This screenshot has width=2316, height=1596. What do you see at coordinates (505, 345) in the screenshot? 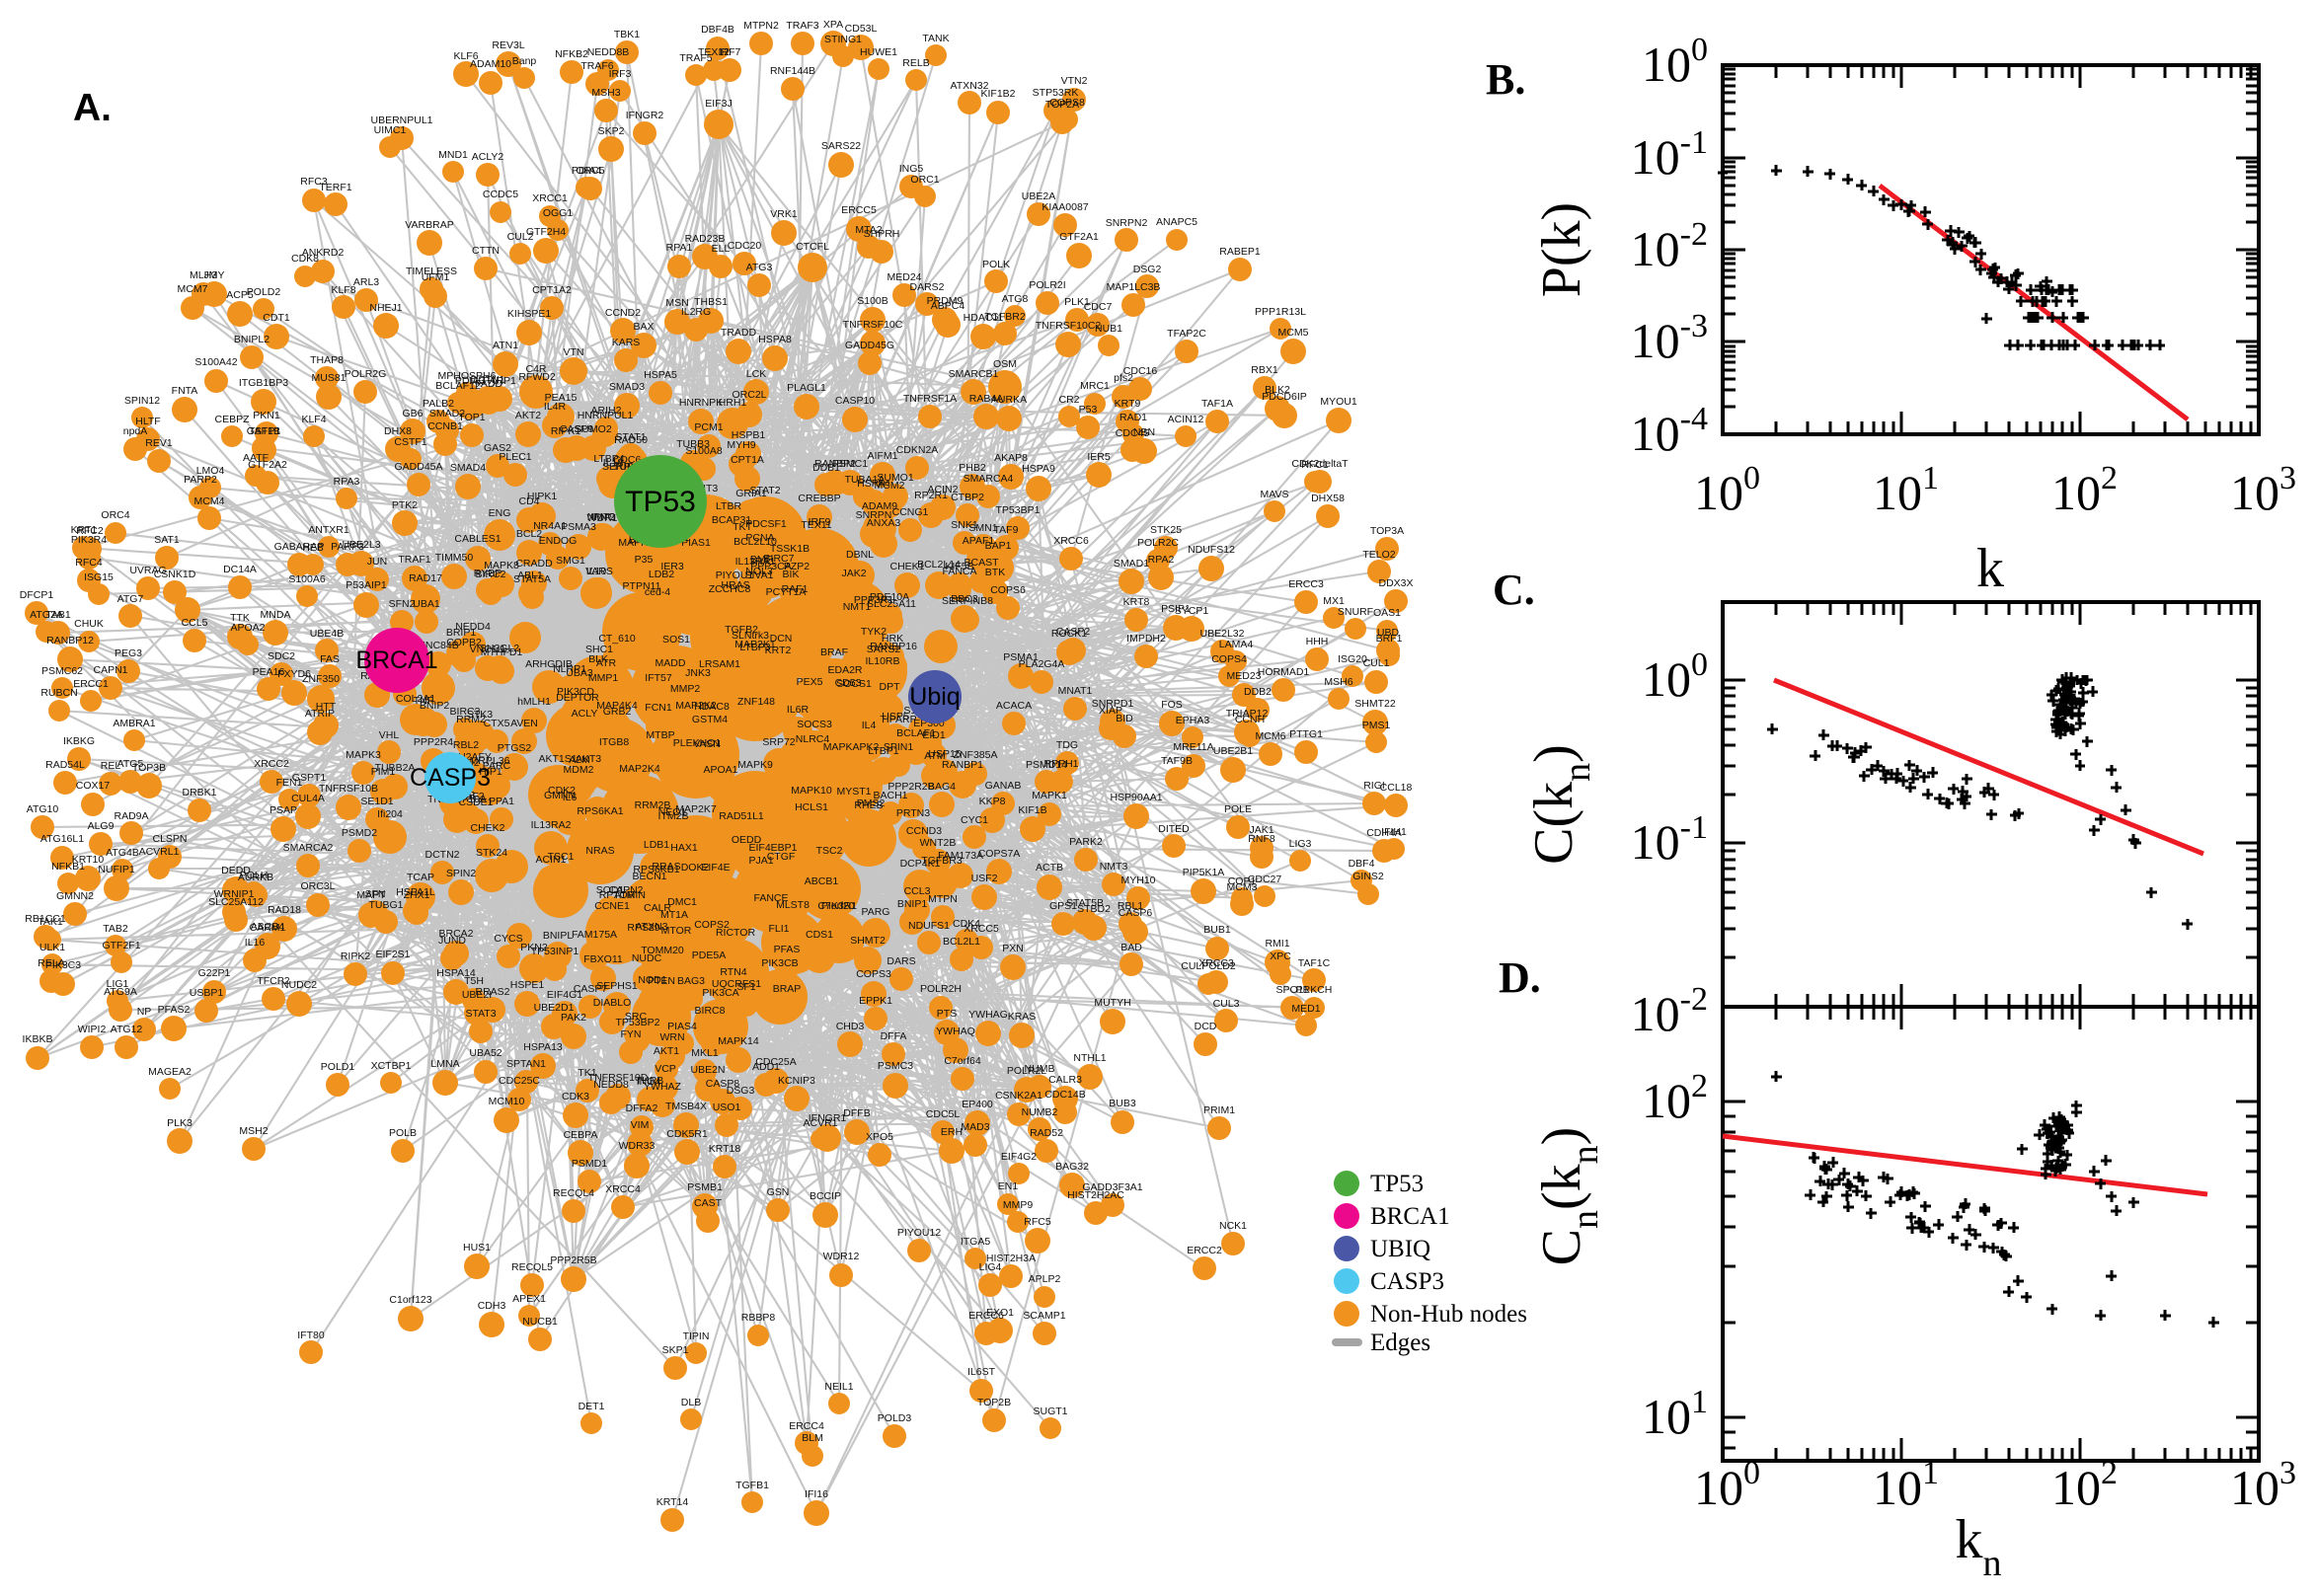
I see `svg-text: ATN1` at bounding box center [505, 345].